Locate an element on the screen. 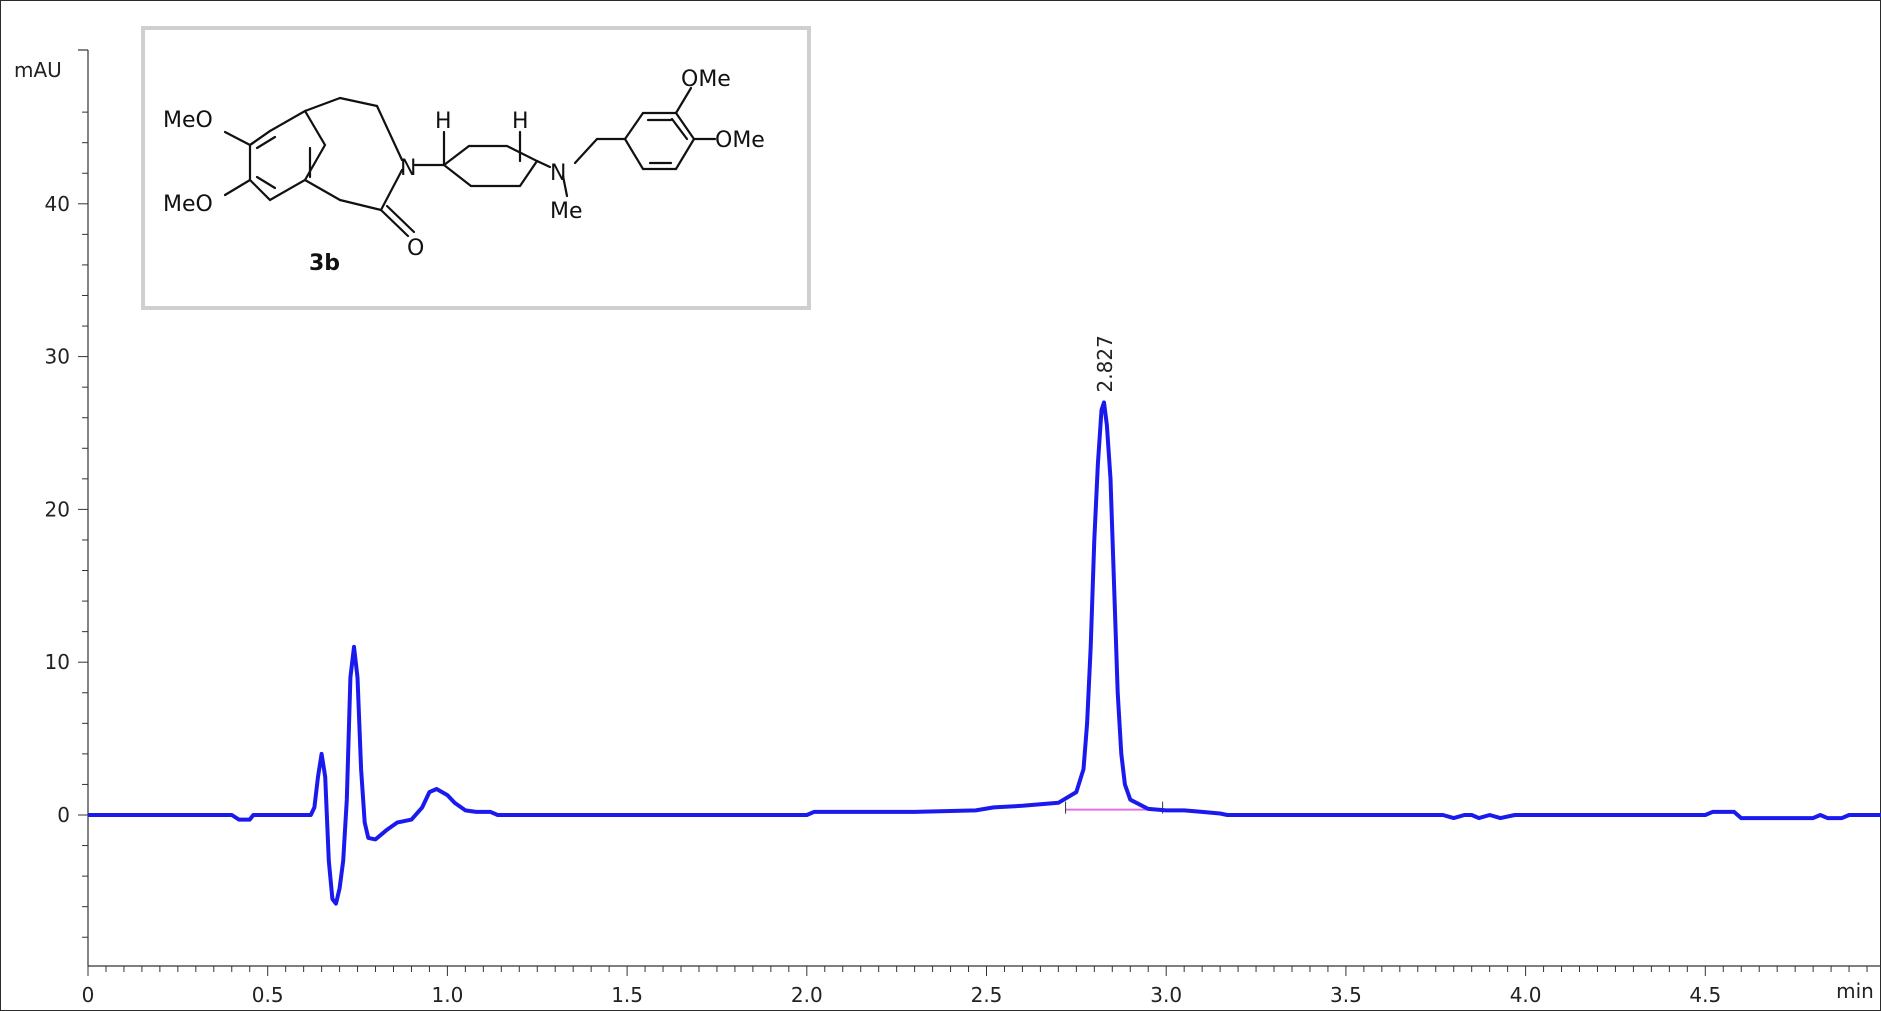 Image resolution: width=1881 pixels, height=1011 pixels. x-tick-label: 0 is located at coordinates (88, 995).